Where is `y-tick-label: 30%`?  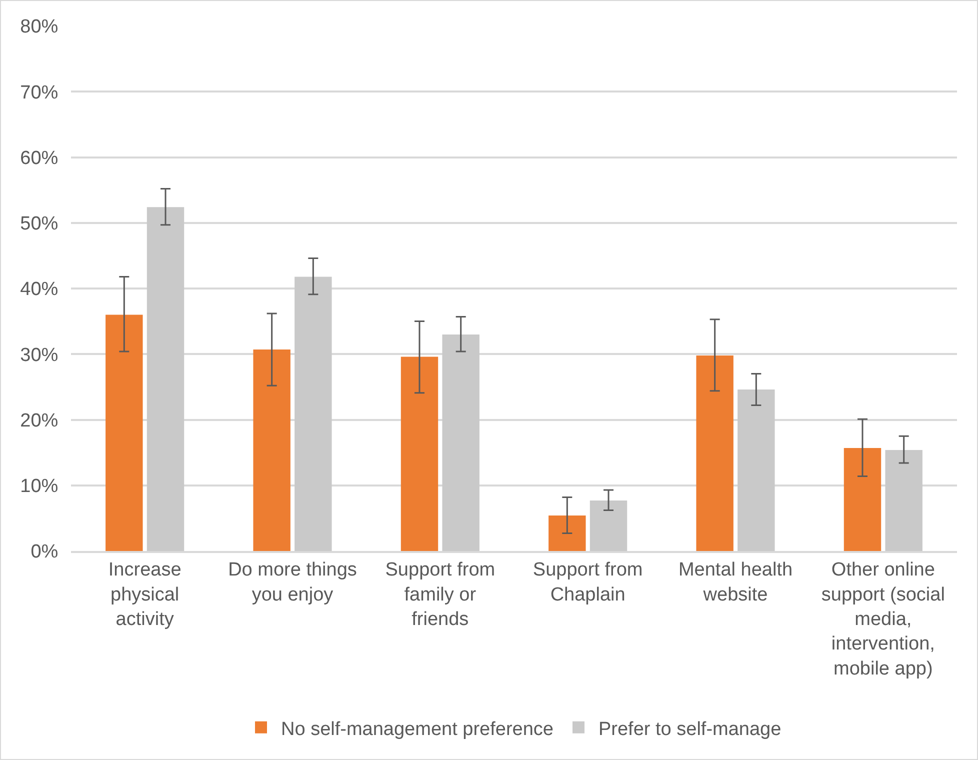 y-tick-label: 30% is located at coordinates (39, 355).